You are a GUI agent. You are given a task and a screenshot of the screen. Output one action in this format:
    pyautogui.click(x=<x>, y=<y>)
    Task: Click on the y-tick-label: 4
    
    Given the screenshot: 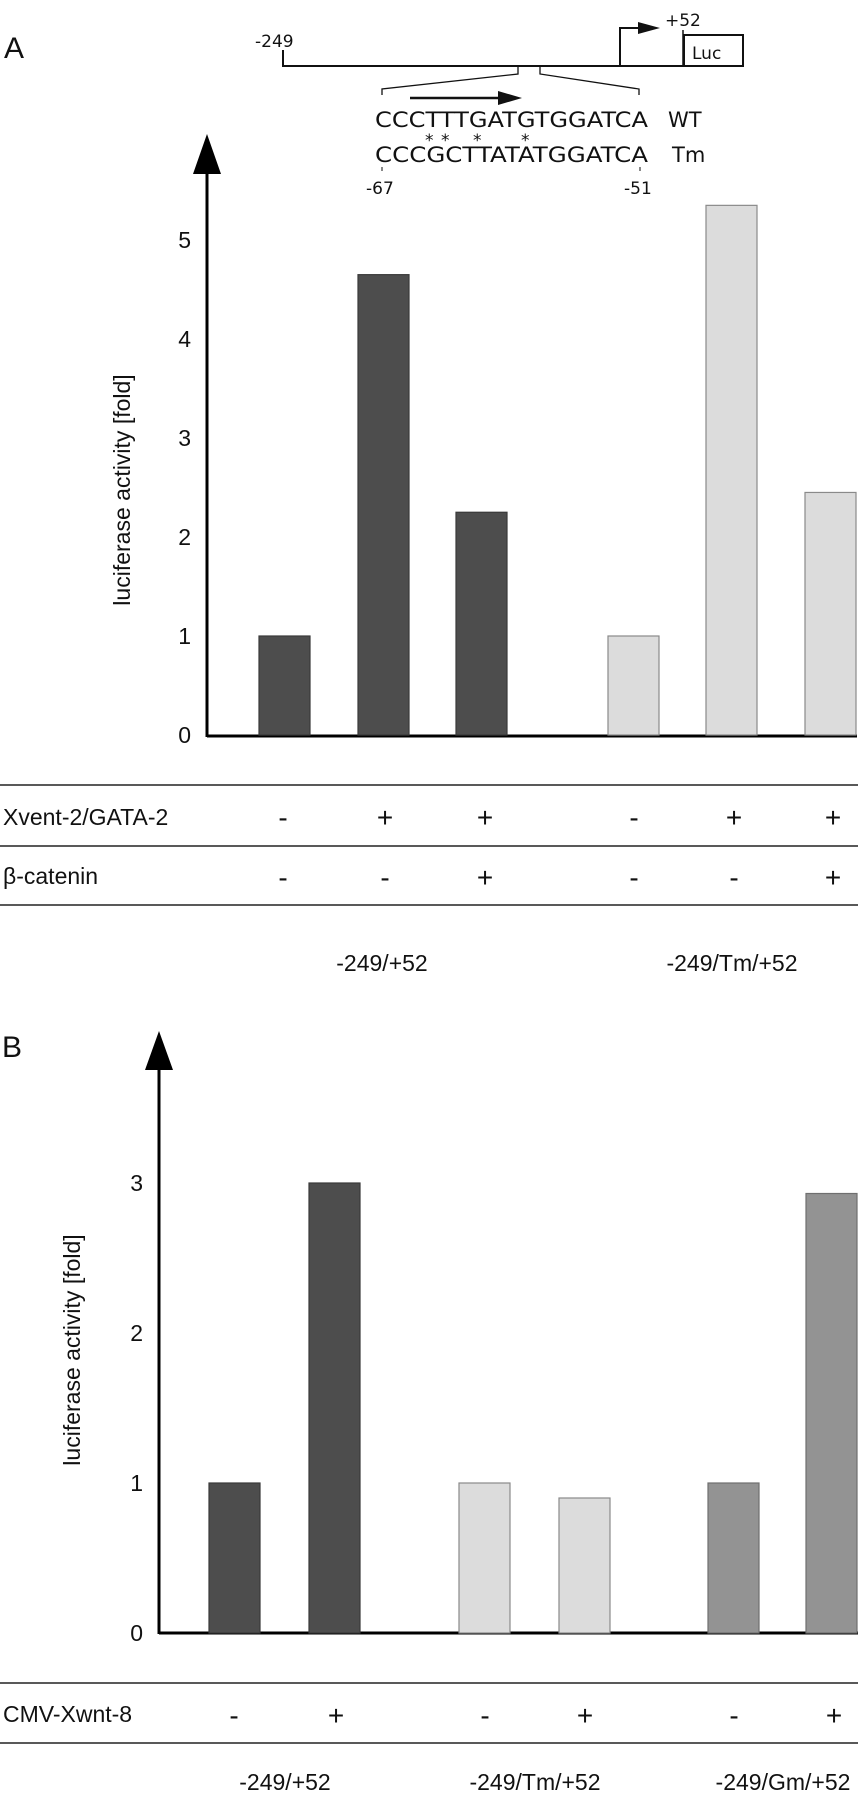 What is the action you would take?
    pyautogui.click(x=184, y=339)
    